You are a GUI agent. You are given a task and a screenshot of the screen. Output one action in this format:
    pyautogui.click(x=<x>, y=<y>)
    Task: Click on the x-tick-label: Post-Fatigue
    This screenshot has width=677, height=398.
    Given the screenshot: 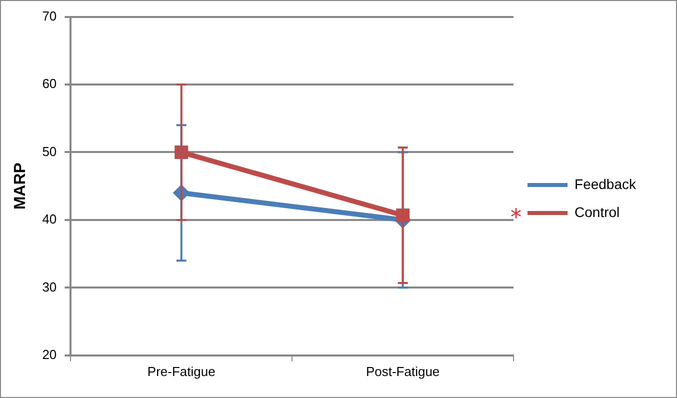 What is the action you would take?
    pyautogui.click(x=403, y=371)
    